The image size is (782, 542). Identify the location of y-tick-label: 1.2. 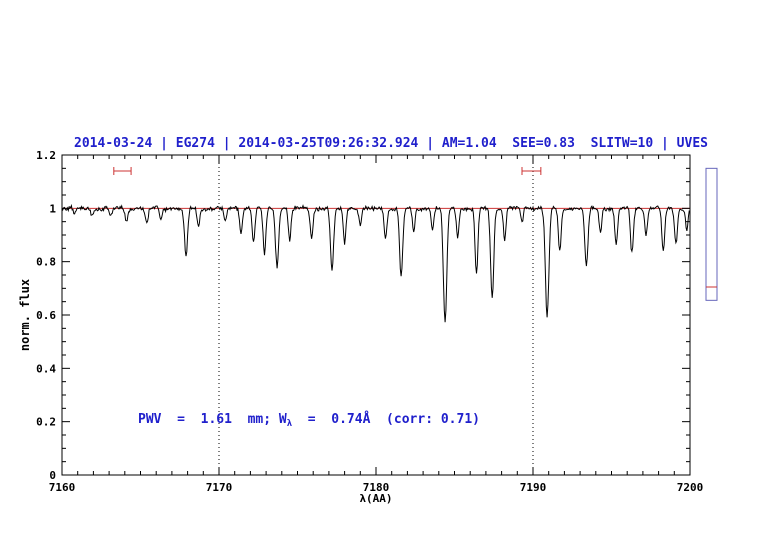
(46, 155).